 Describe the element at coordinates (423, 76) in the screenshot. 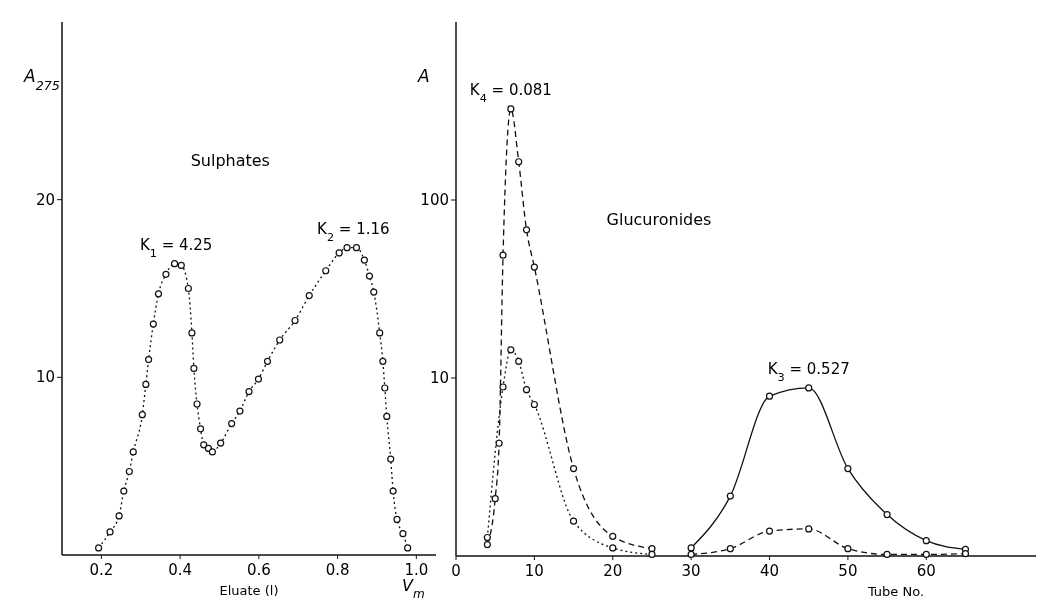

I see `y-axis-title: A` at that location.